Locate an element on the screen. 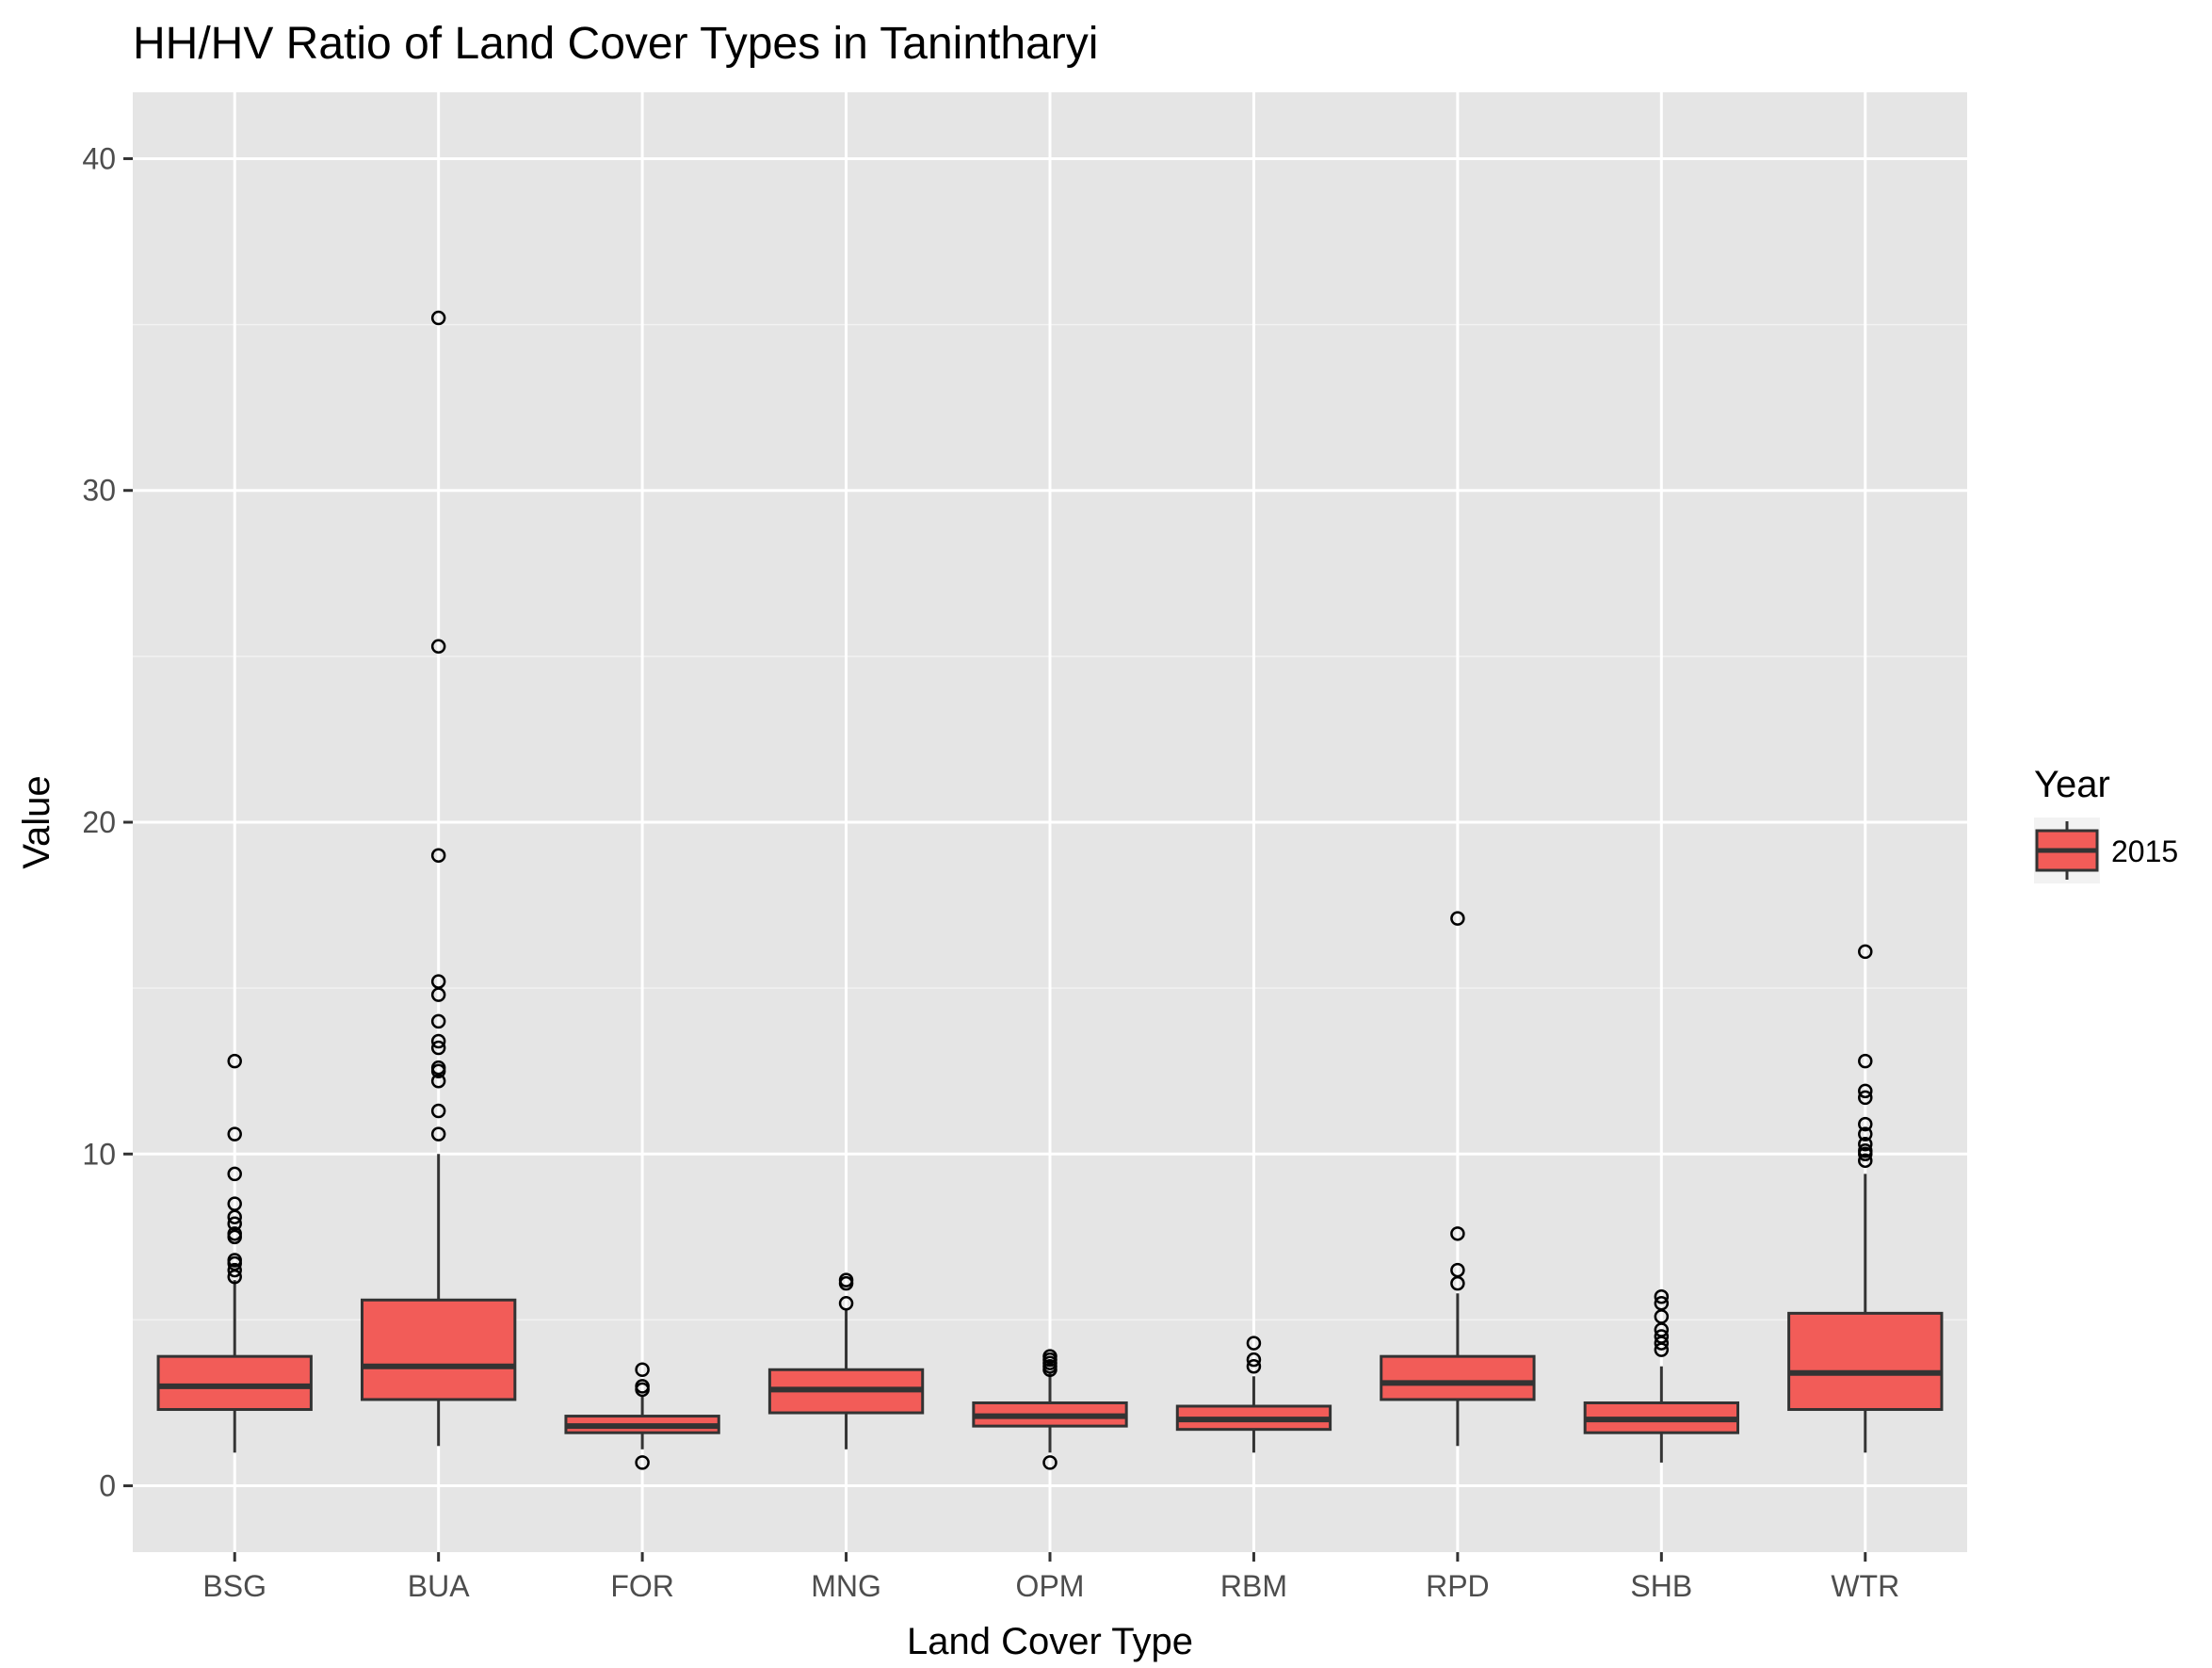 Image resolution: width=2212 pixels, height=1668 pixels. x-tick-label: WTR is located at coordinates (1865, 1586).